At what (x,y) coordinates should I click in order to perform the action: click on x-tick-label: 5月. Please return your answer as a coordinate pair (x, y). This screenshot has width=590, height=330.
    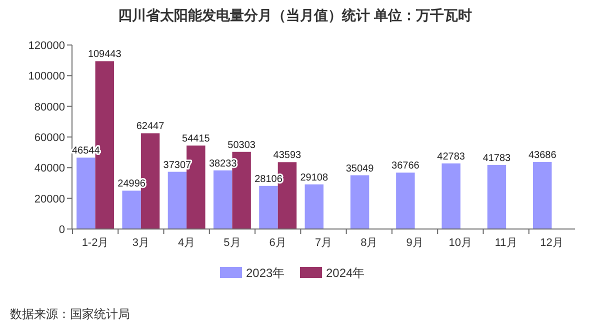
    Looking at the image, I should click on (232, 243).